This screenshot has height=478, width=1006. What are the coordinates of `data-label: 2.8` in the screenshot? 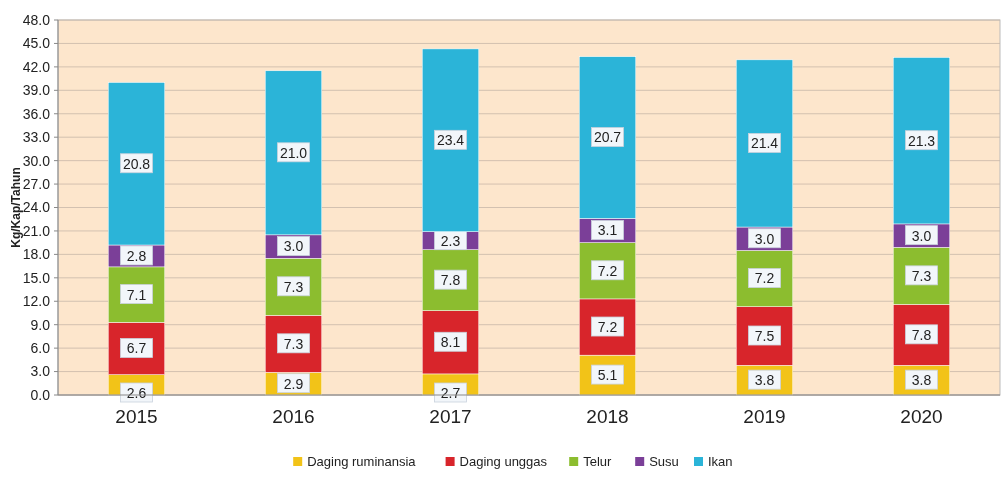 It's located at (136, 255).